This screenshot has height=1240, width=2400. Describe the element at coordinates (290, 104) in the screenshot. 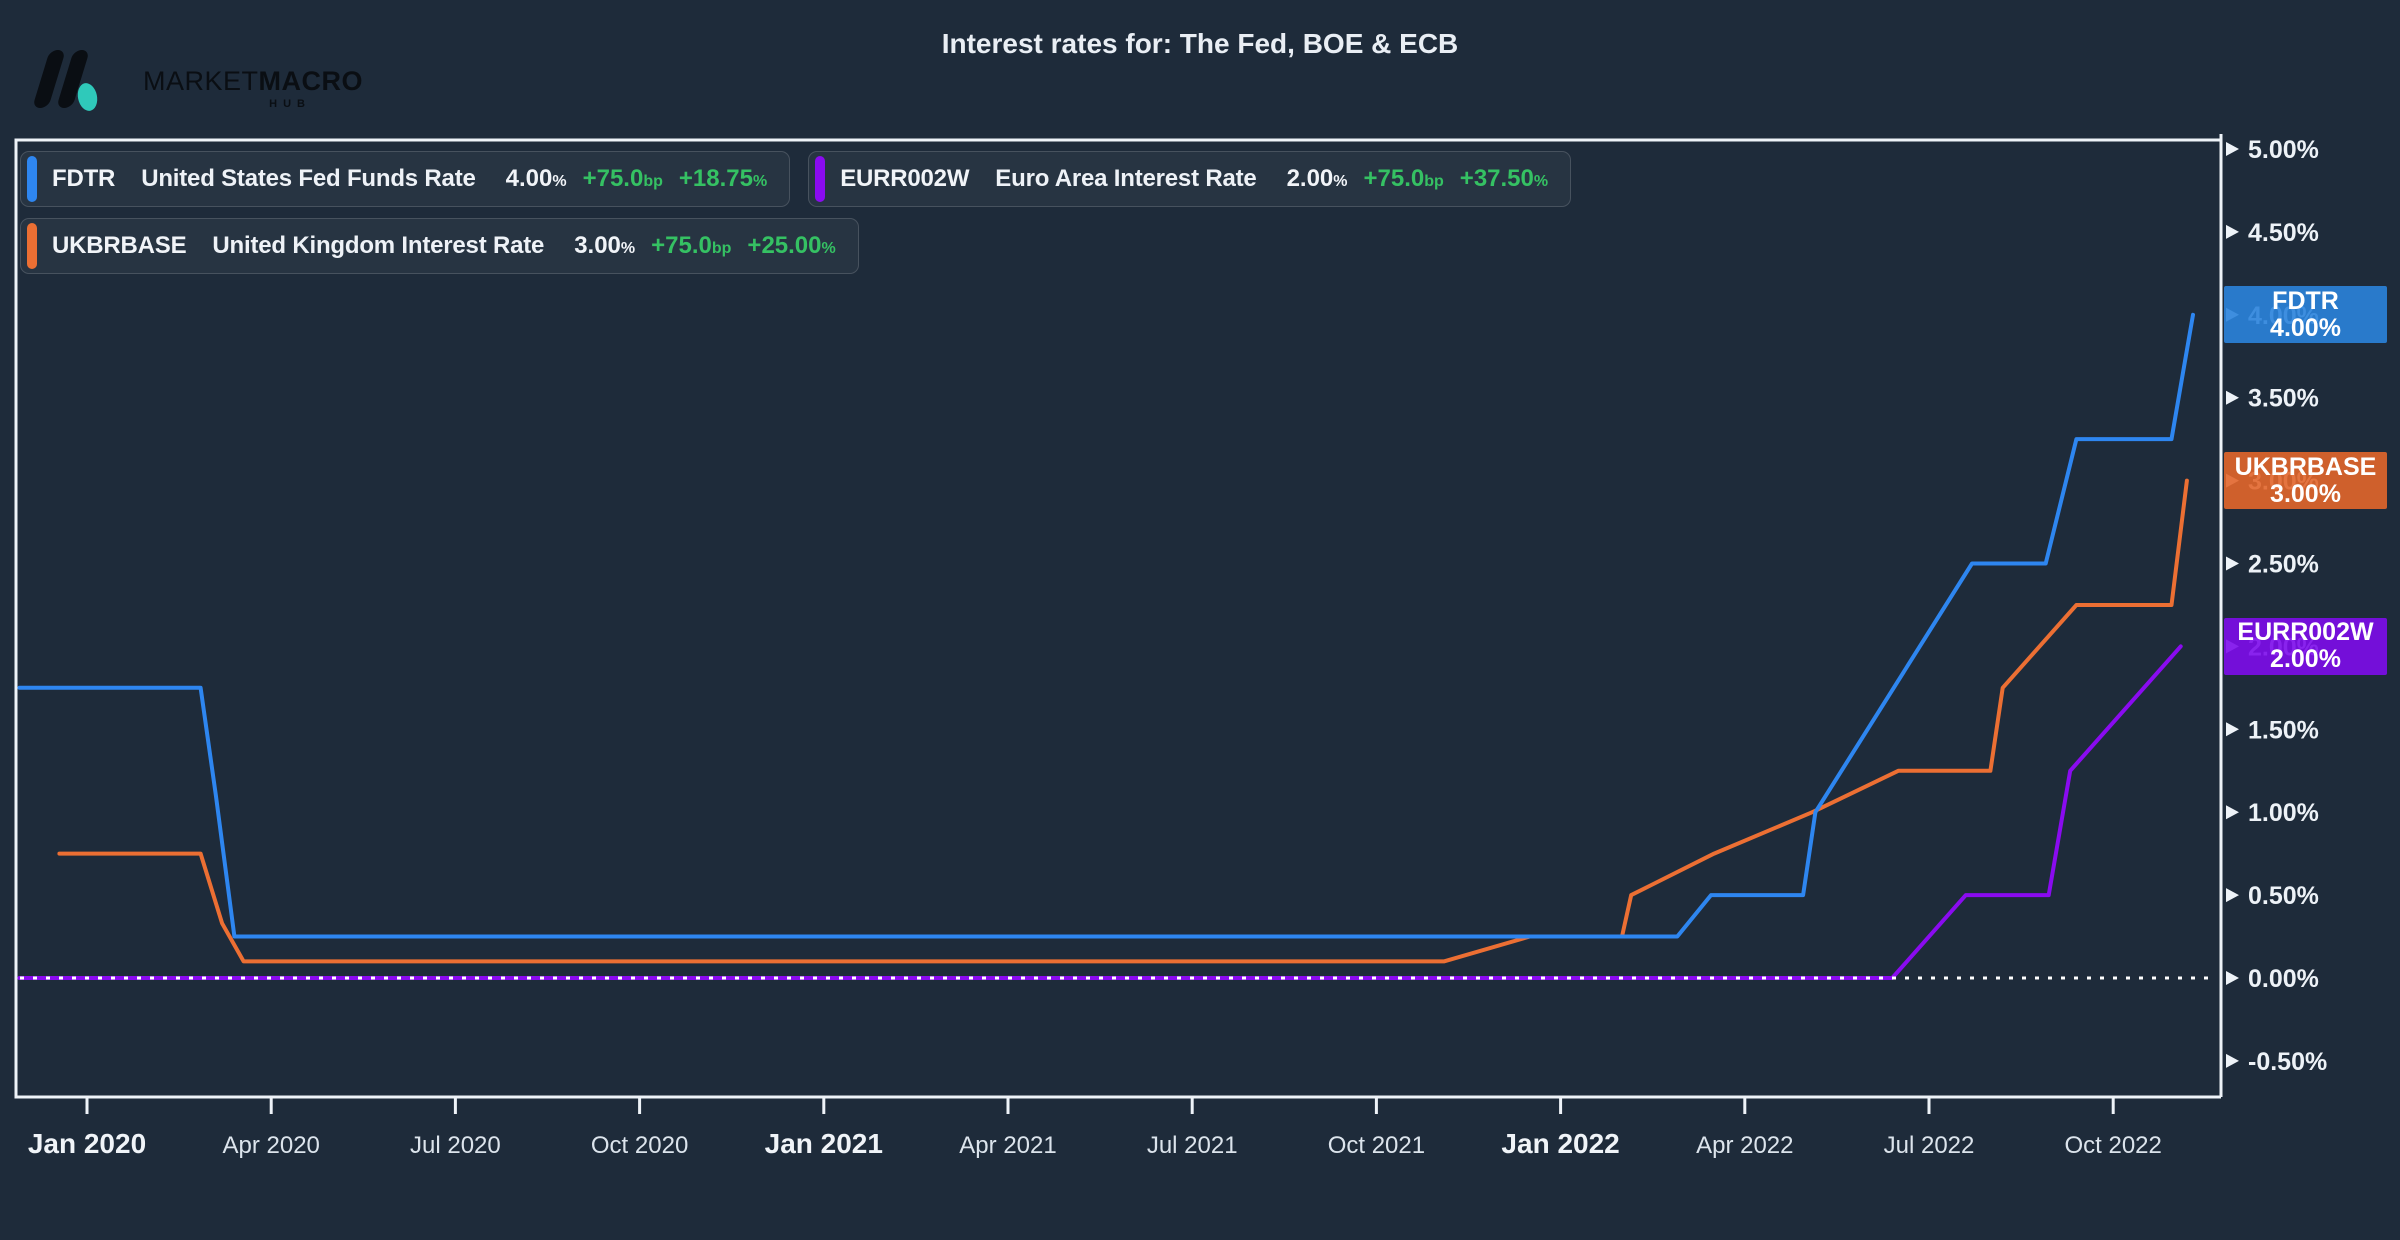

I see `brand-sub: HUB` at that location.